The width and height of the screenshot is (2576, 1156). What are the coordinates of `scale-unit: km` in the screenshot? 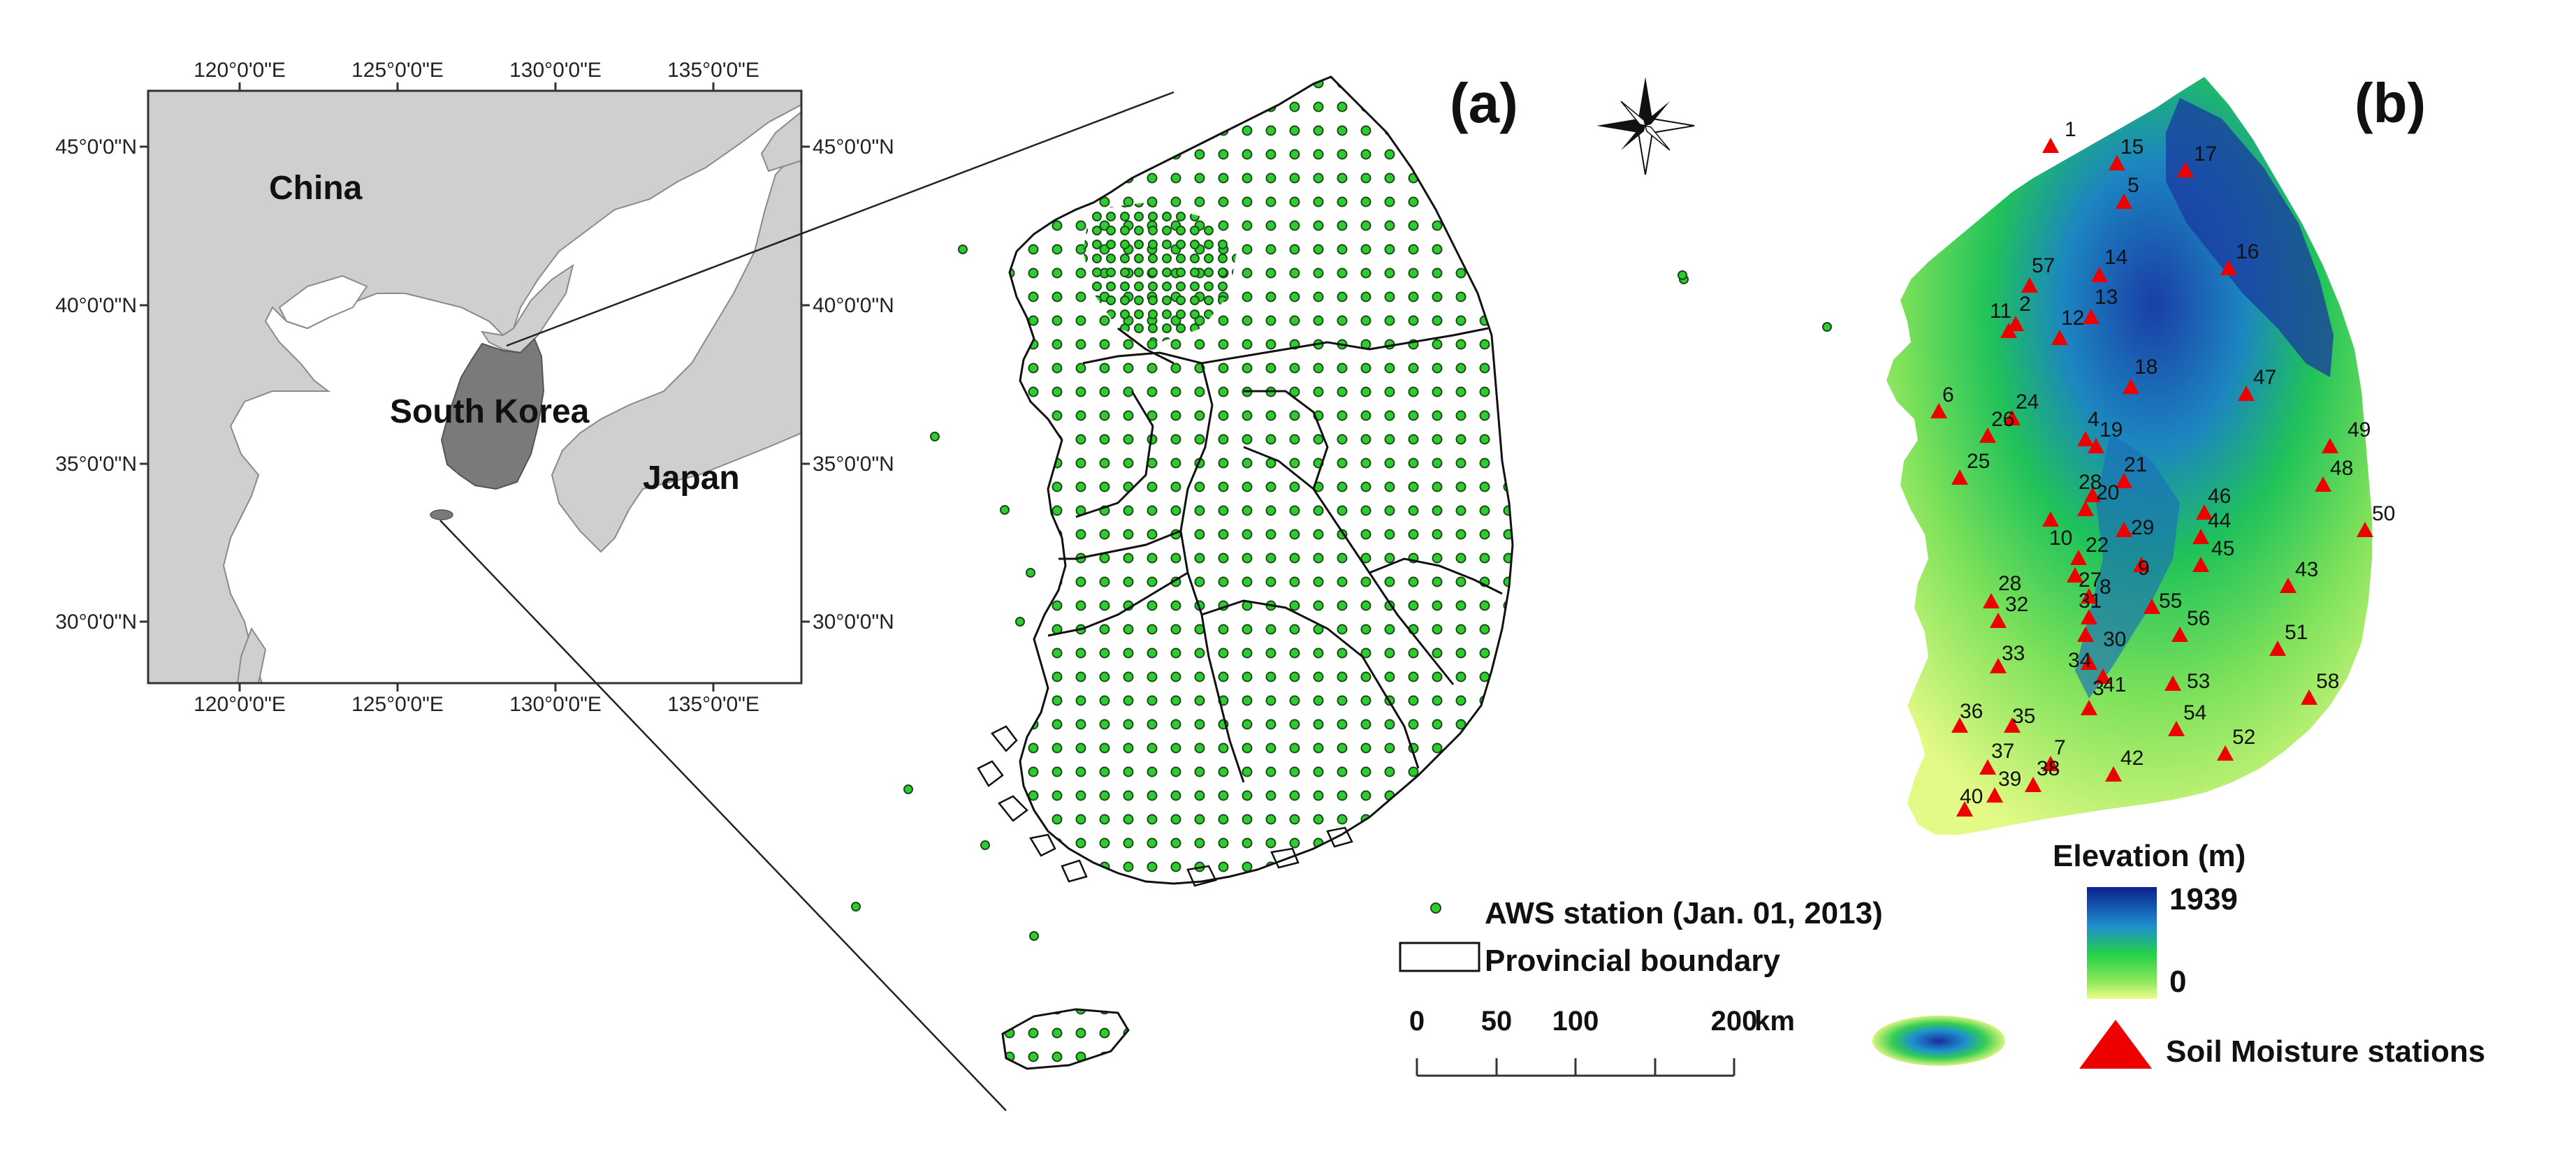 It's located at (1774, 1021).